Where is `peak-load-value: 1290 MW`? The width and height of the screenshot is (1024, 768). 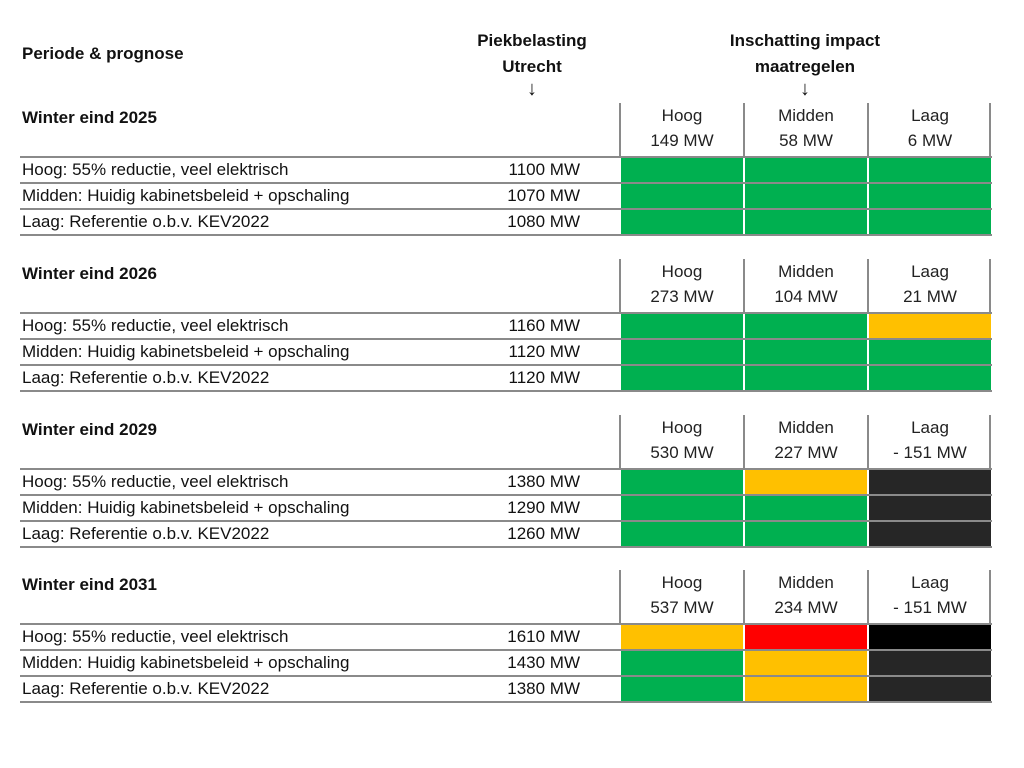
peak-load-value: 1290 MW is located at coordinates (543, 507).